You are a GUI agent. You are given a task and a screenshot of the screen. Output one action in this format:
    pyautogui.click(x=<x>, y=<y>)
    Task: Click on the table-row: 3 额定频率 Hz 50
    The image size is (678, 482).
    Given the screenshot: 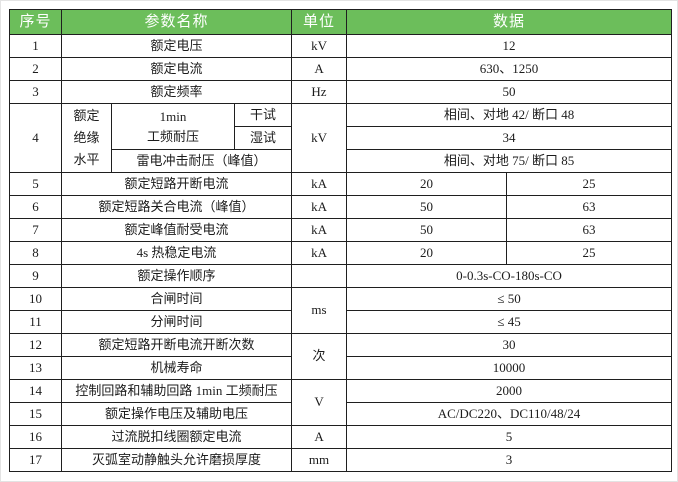 What is the action you would take?
    pyautogui.click(x=341, y=92)
    